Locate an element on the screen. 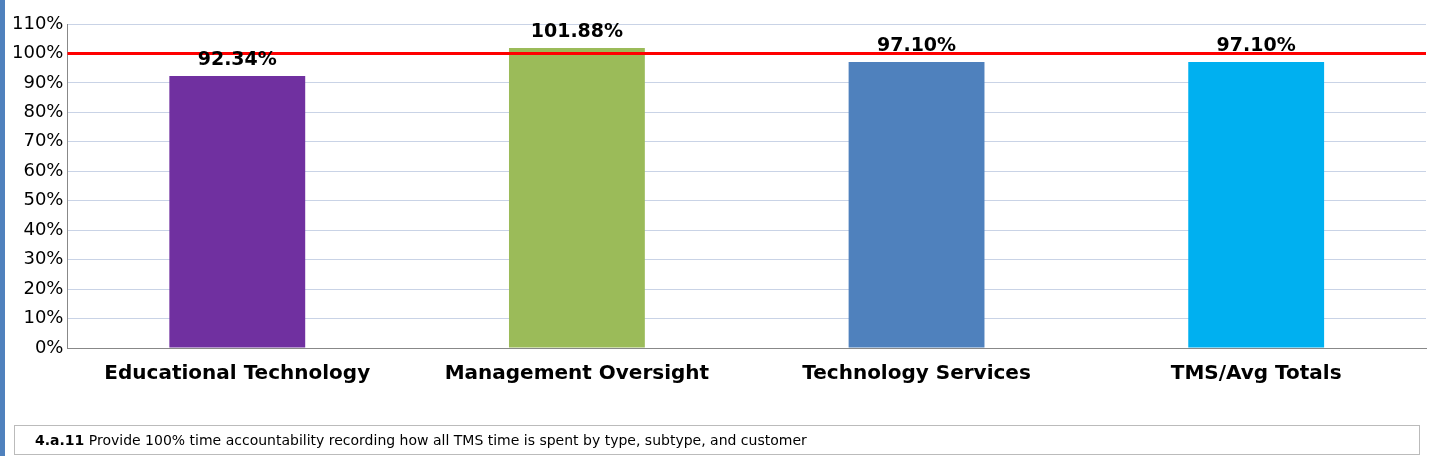 The height and width of the screenshot is (456, 1430). y-tick-label: 70% is located at coordinates (43, 140).